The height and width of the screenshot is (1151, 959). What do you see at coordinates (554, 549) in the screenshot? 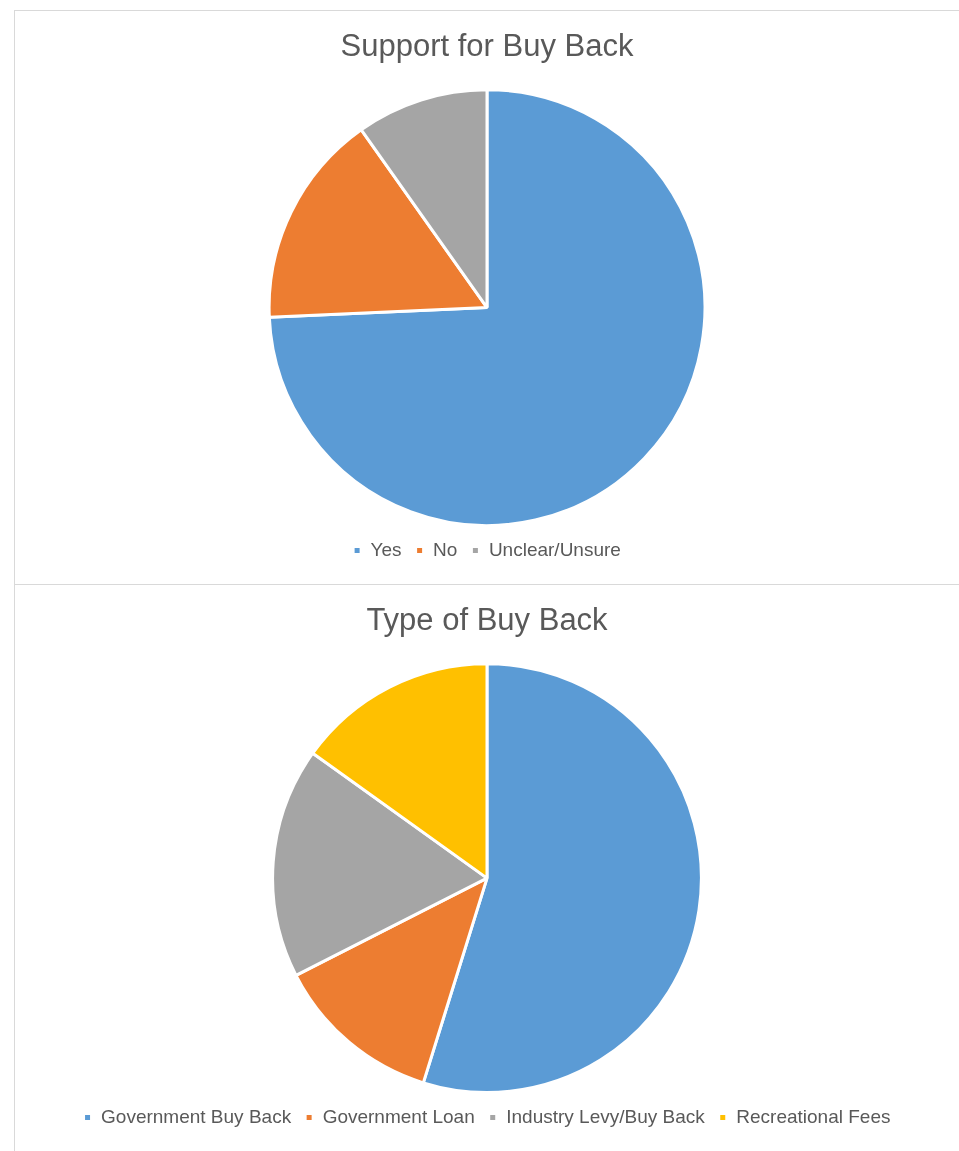
I see `legend-label: Unclear/Unsure` at bounding box center [554, 549].